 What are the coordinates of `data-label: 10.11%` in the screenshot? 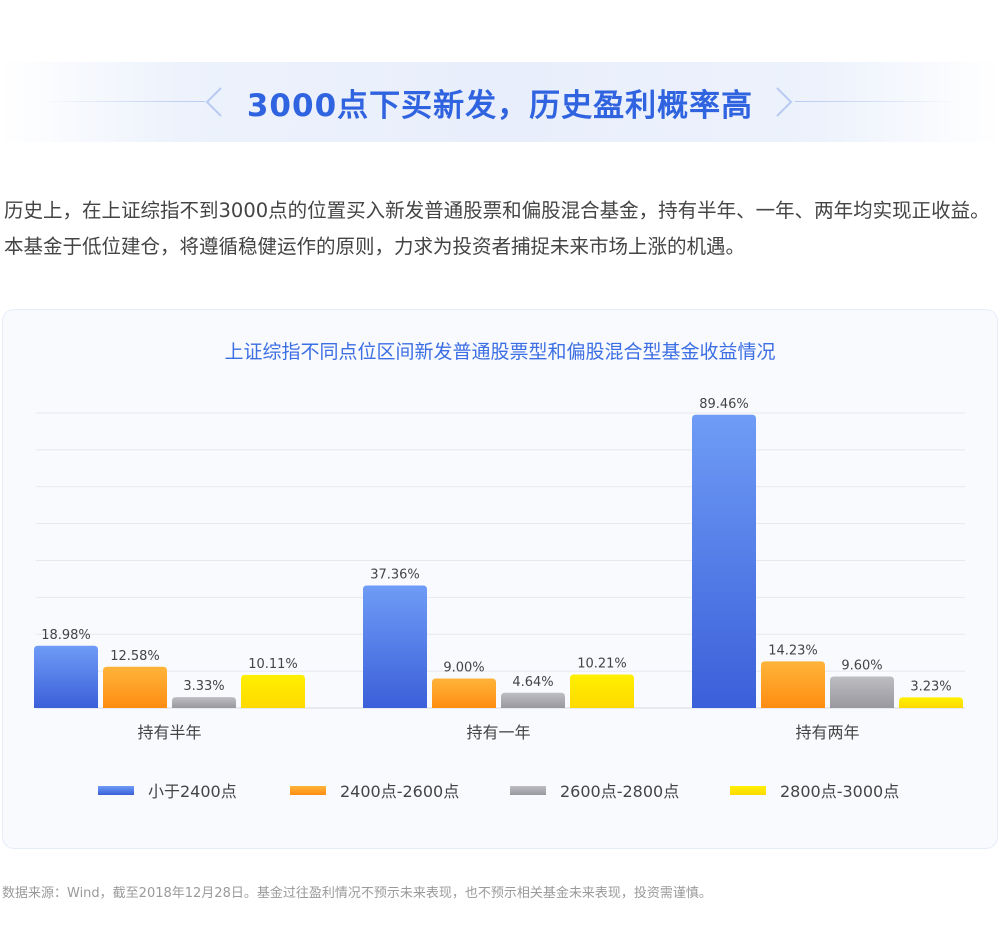 It's located at (273, 664).